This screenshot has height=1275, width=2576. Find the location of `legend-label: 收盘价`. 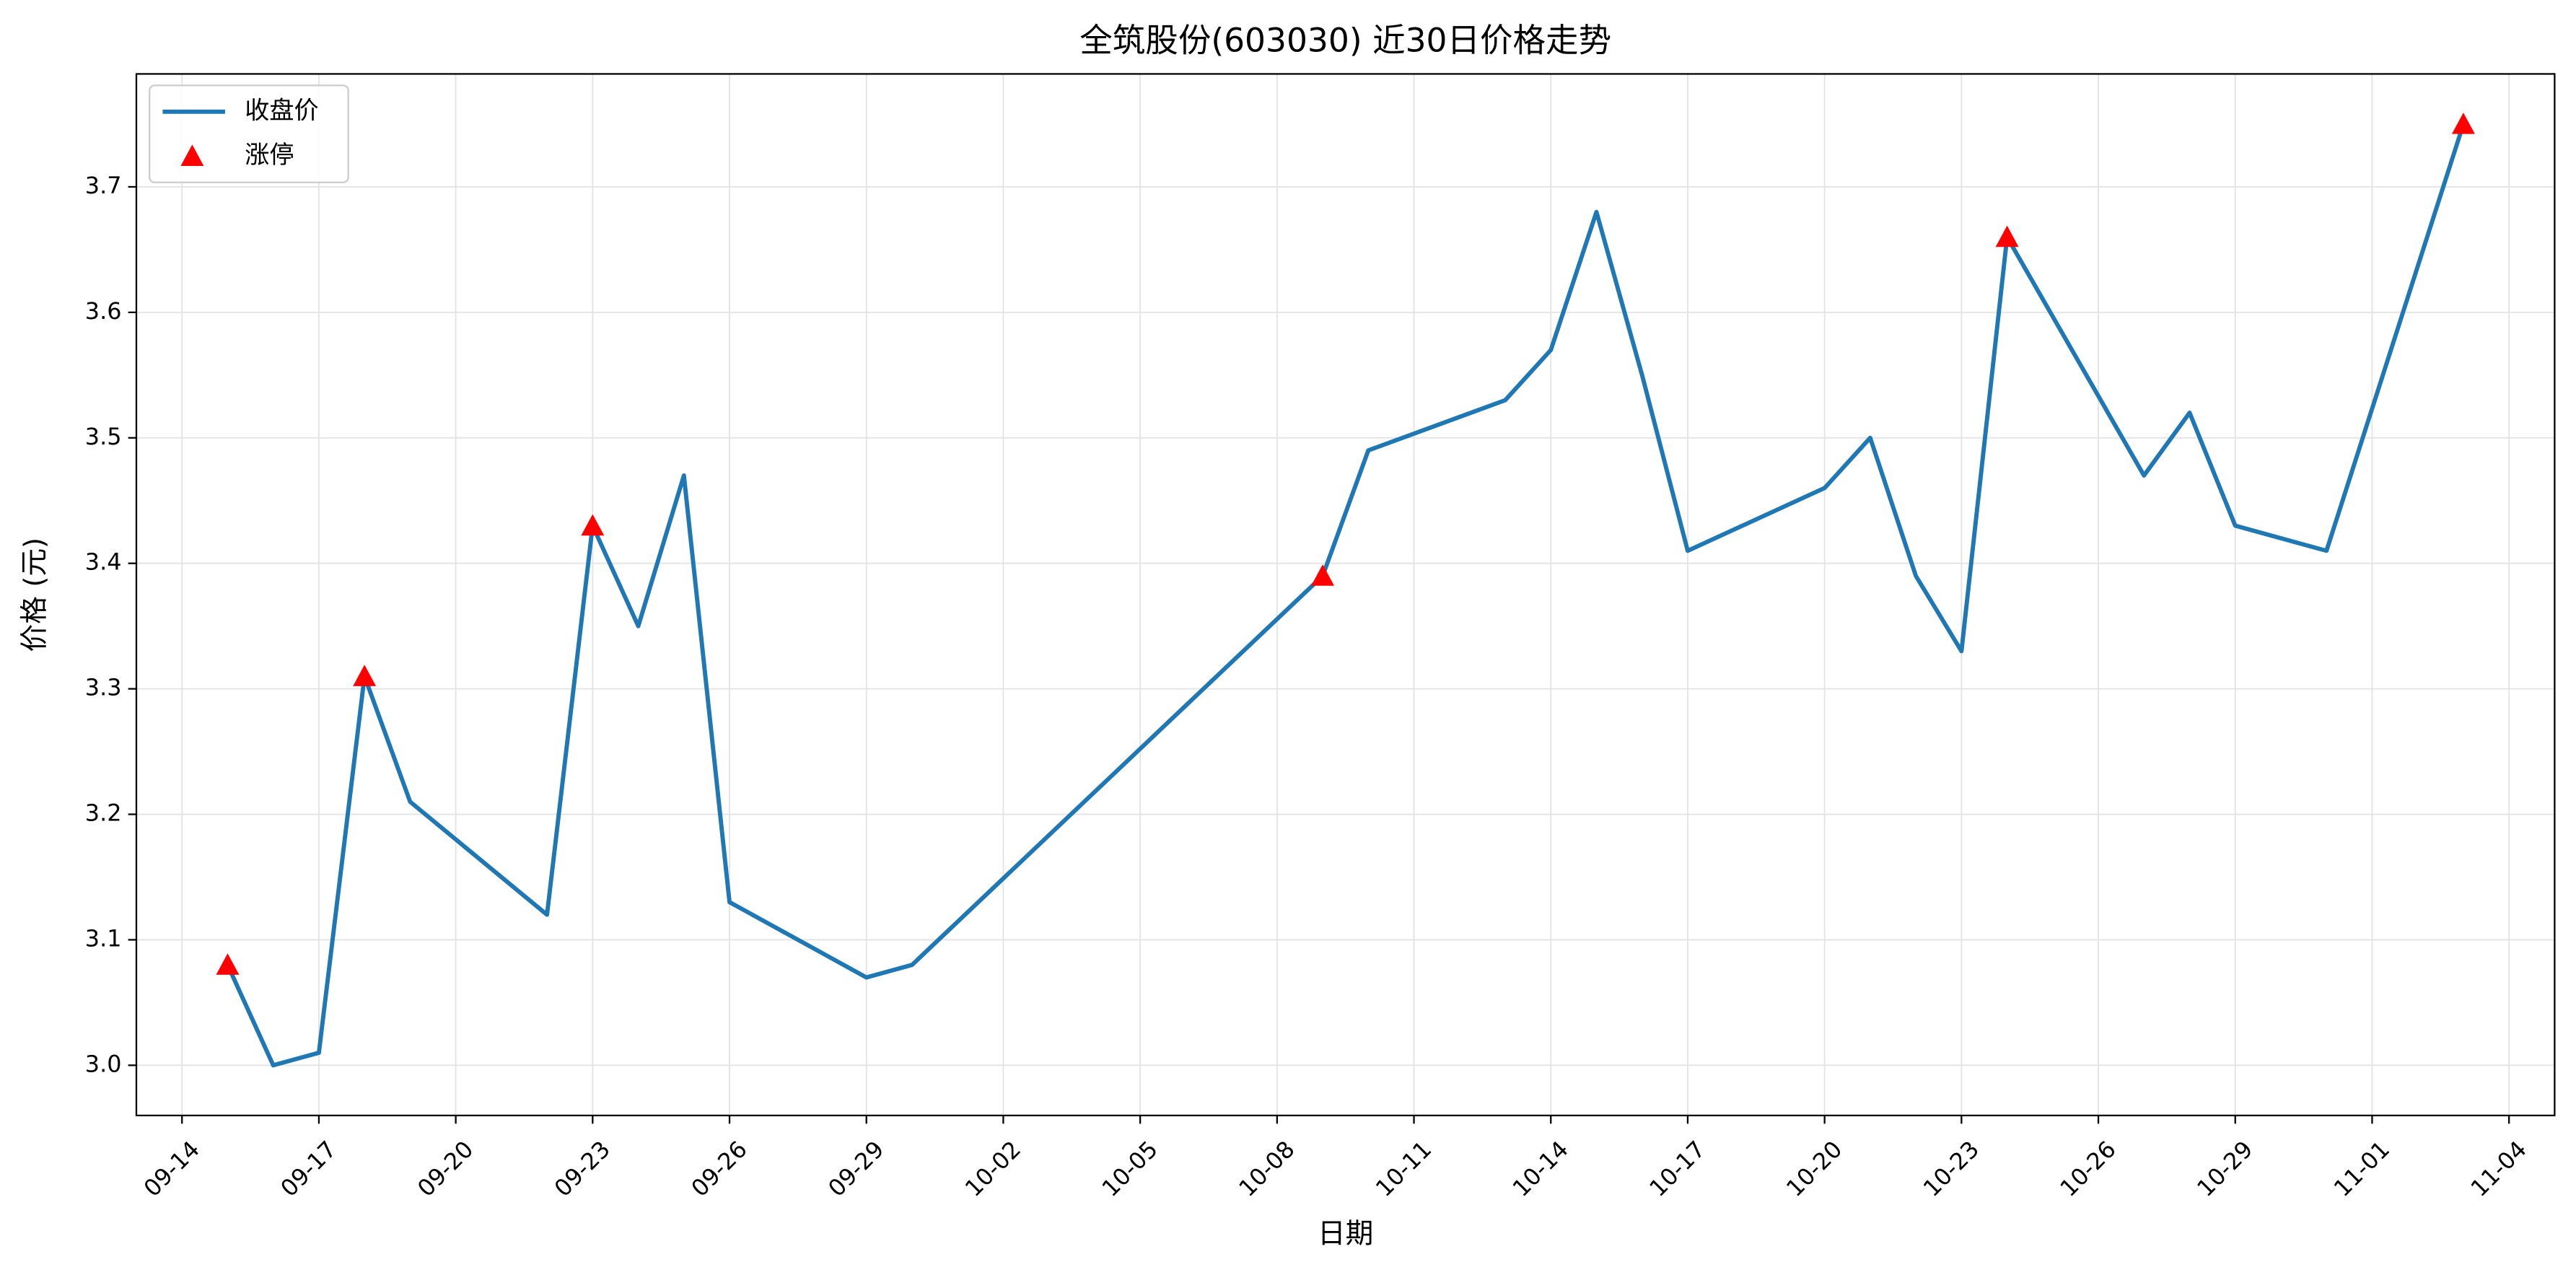

legend-label: 收盘价 is located at coordinates (281, 111).